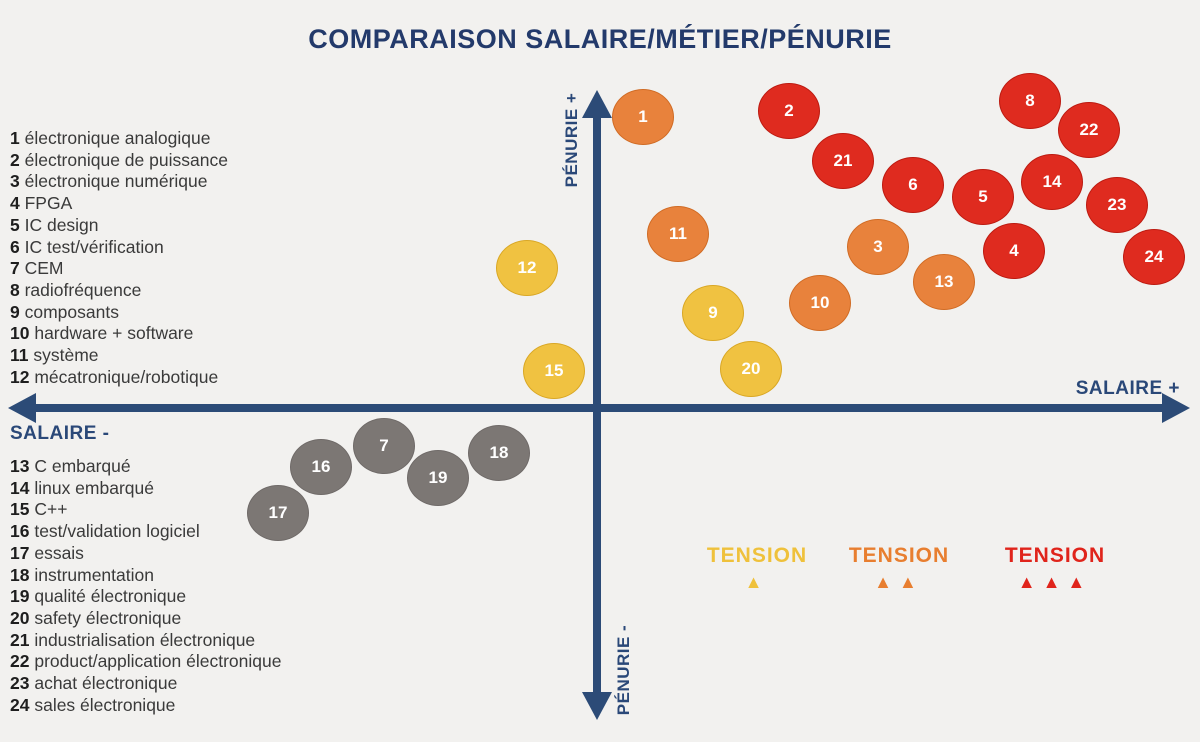  I want to click on list-item: 9 composants, so click(64, 311).